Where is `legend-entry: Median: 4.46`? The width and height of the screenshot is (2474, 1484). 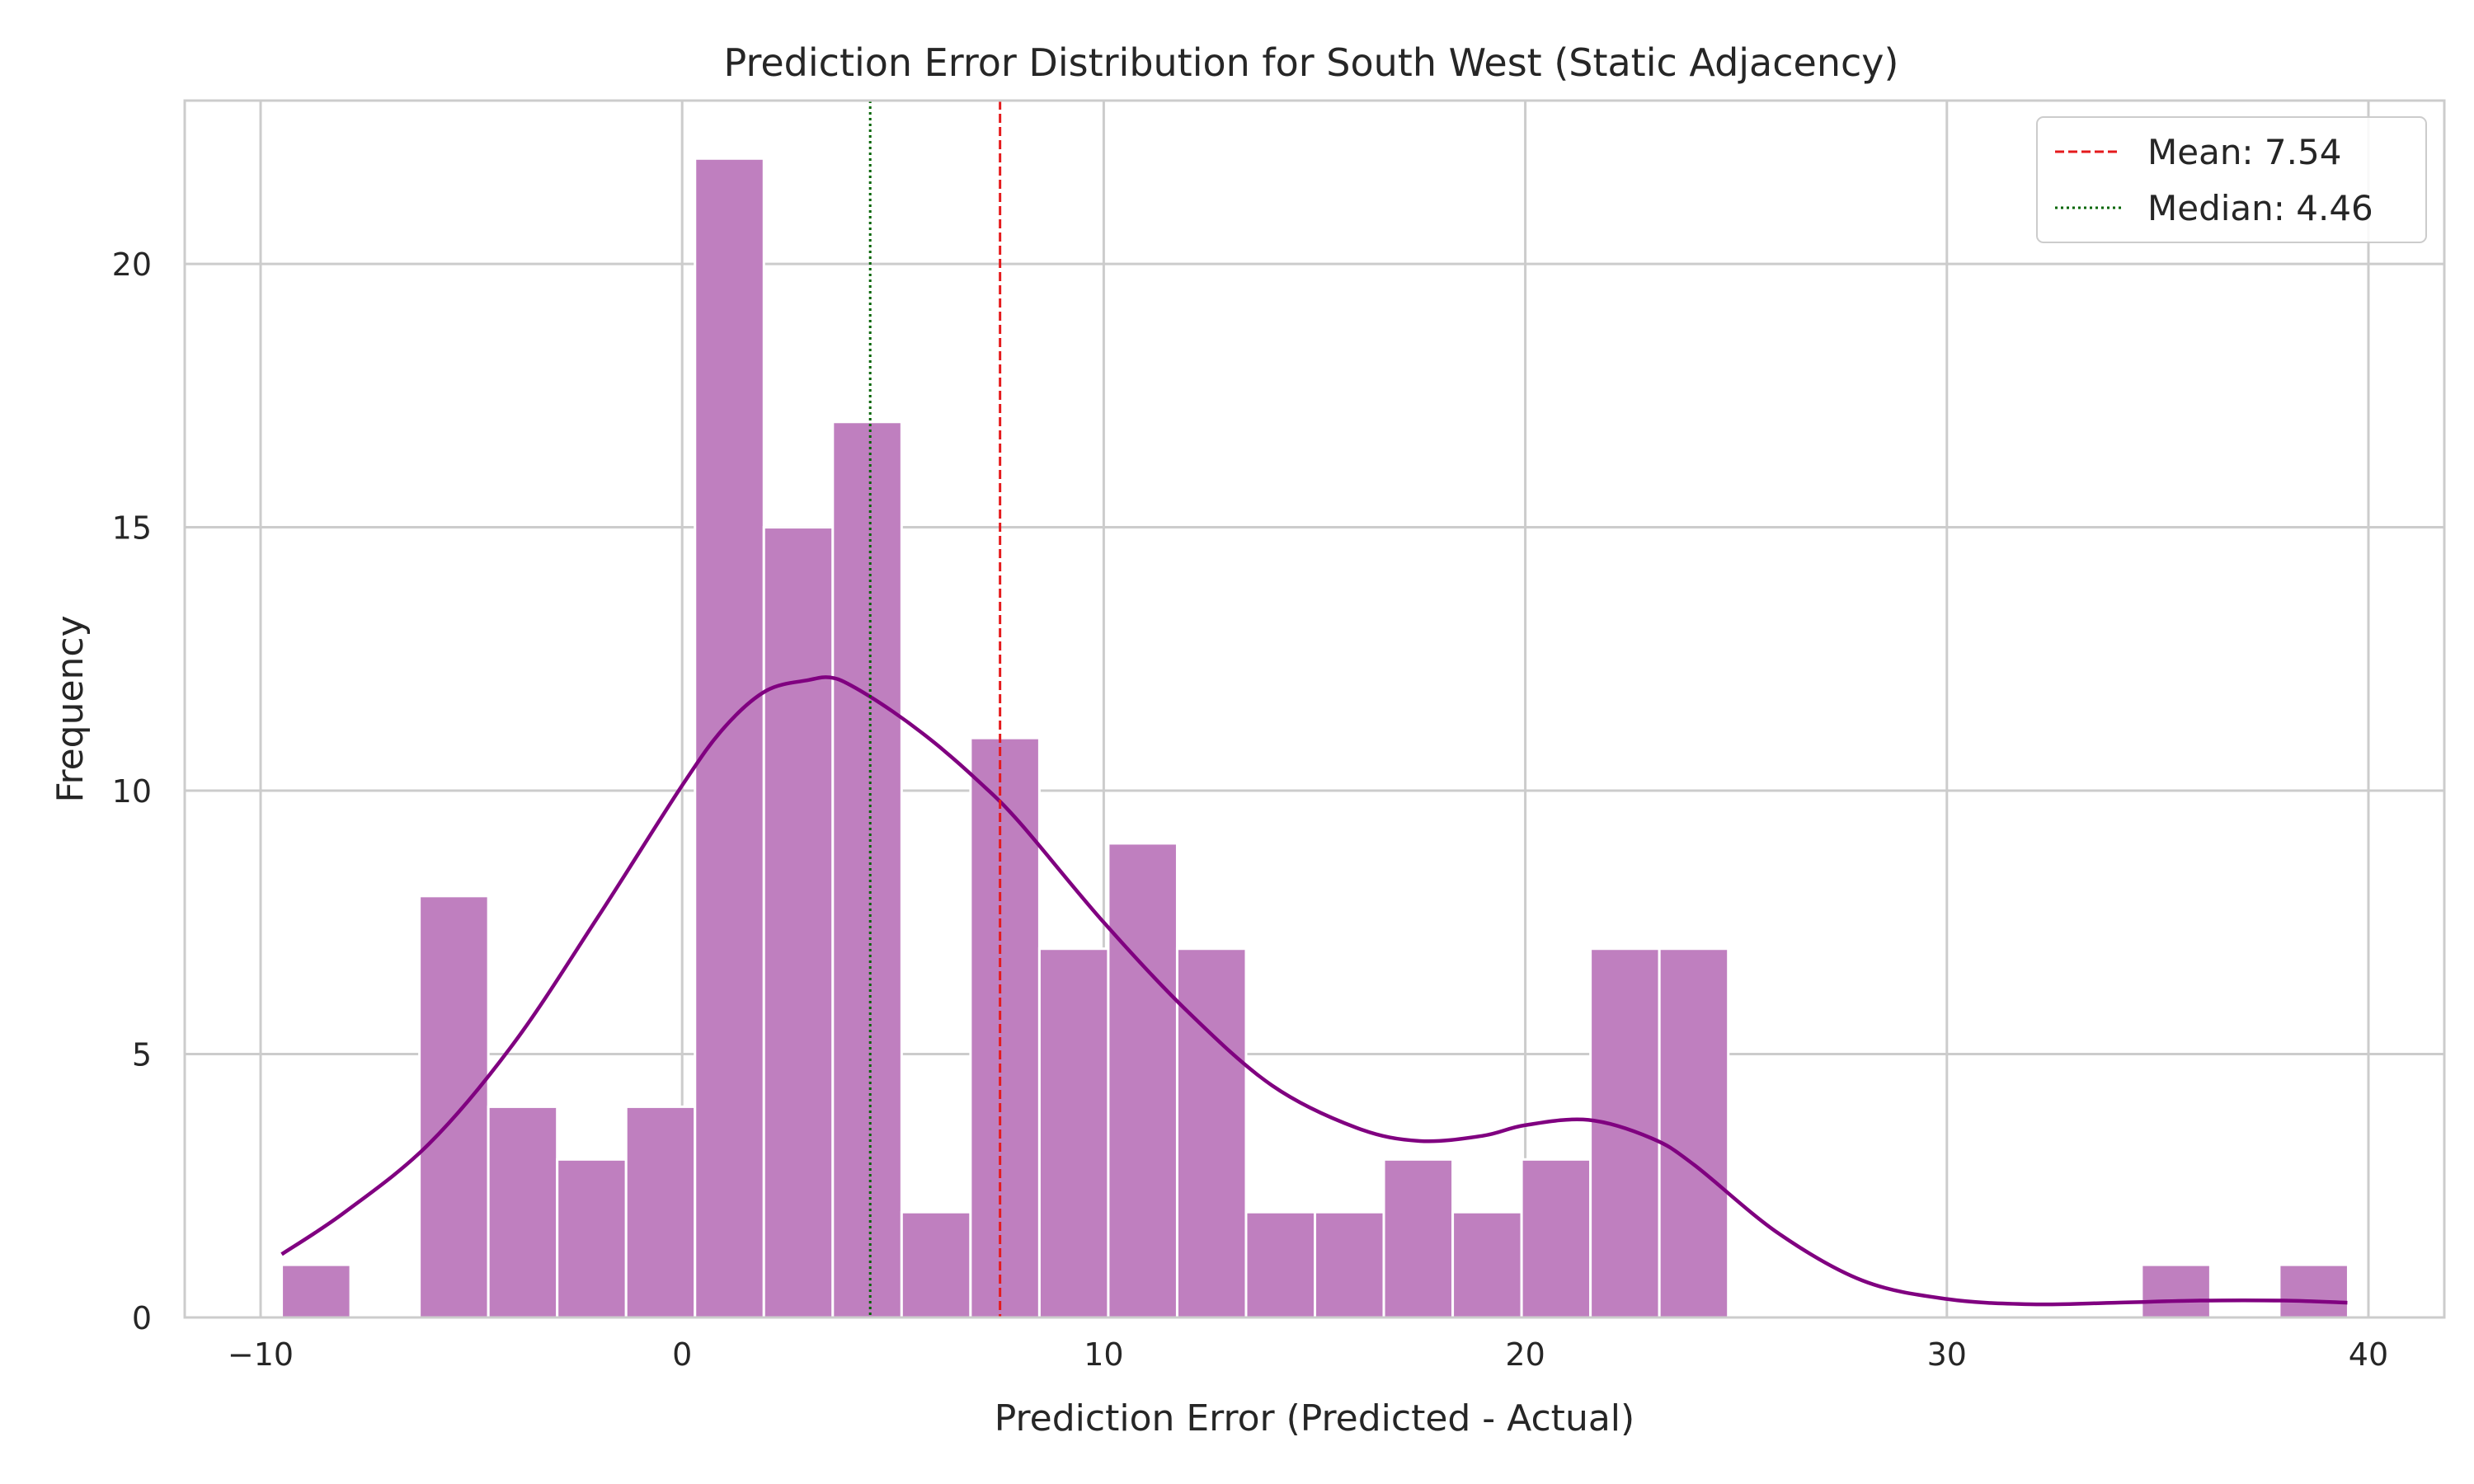 legend-entry: Median: 4.46 is located at coordinates (2260, 208).